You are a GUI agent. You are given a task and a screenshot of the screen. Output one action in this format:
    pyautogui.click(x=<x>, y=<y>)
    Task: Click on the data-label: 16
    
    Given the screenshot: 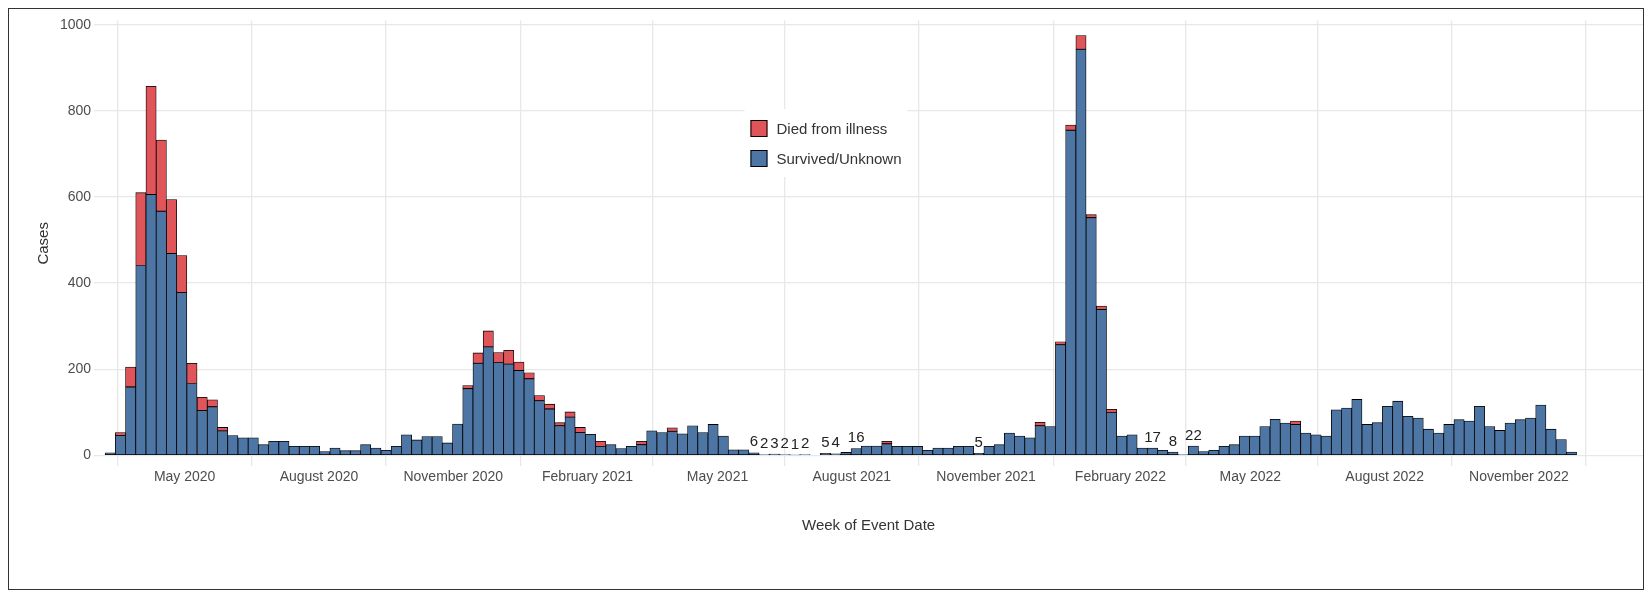 What is the action you would take?
    pyautogui.click(x=856, y=437)
    